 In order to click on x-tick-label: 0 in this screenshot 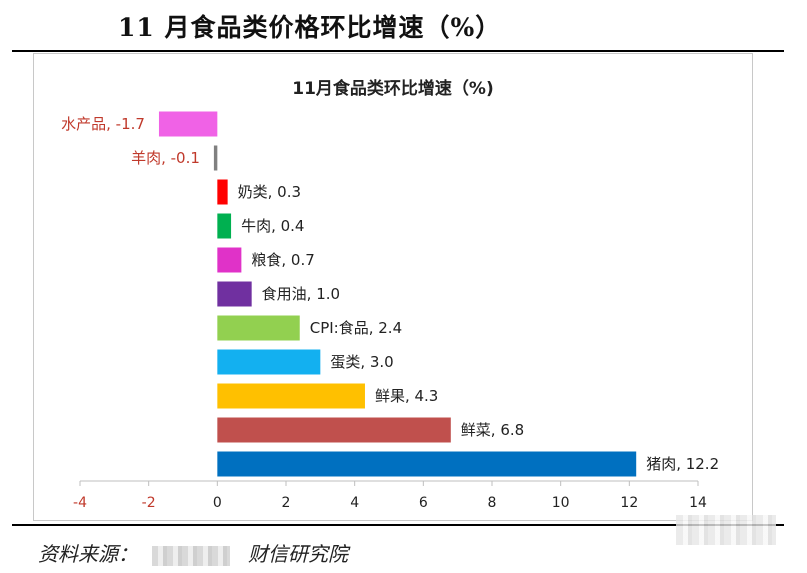, I will do `click(217, 503)`.